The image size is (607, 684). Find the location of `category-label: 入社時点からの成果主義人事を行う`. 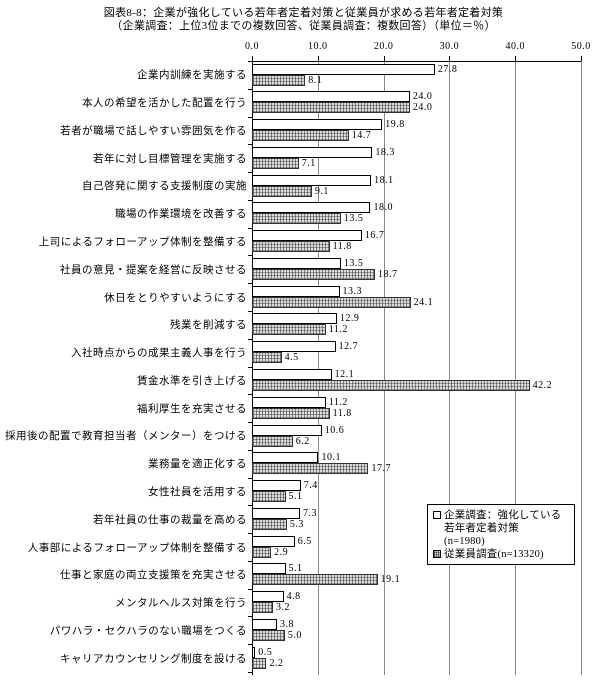

category-label: 入社時点からの成果主義人事を行う is located at coordinates (159, 354).